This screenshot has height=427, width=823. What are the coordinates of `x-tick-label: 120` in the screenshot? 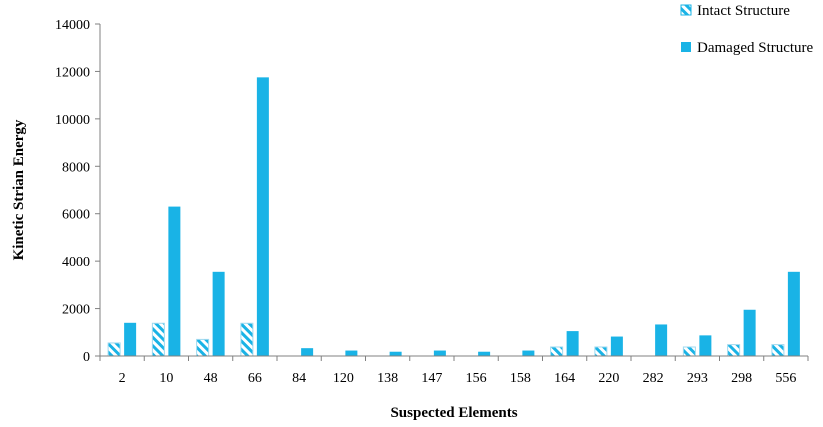 It's located at (343, 378).